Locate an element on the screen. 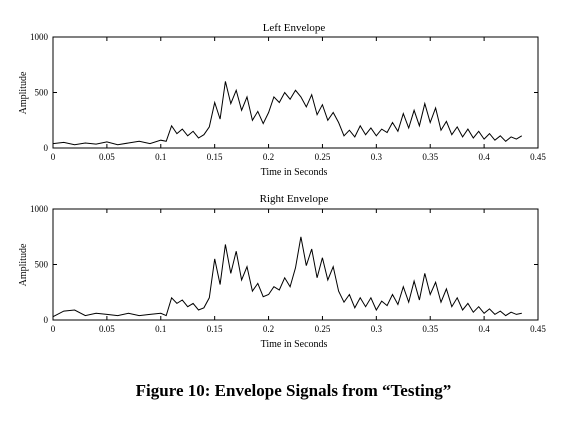  left-envelope-line is located at coordinates (287, 113).